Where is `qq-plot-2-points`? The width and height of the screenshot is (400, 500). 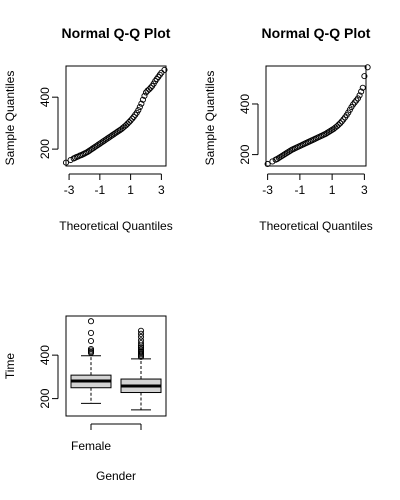 qq-plot-2-points is located at coordinates (317, 116).